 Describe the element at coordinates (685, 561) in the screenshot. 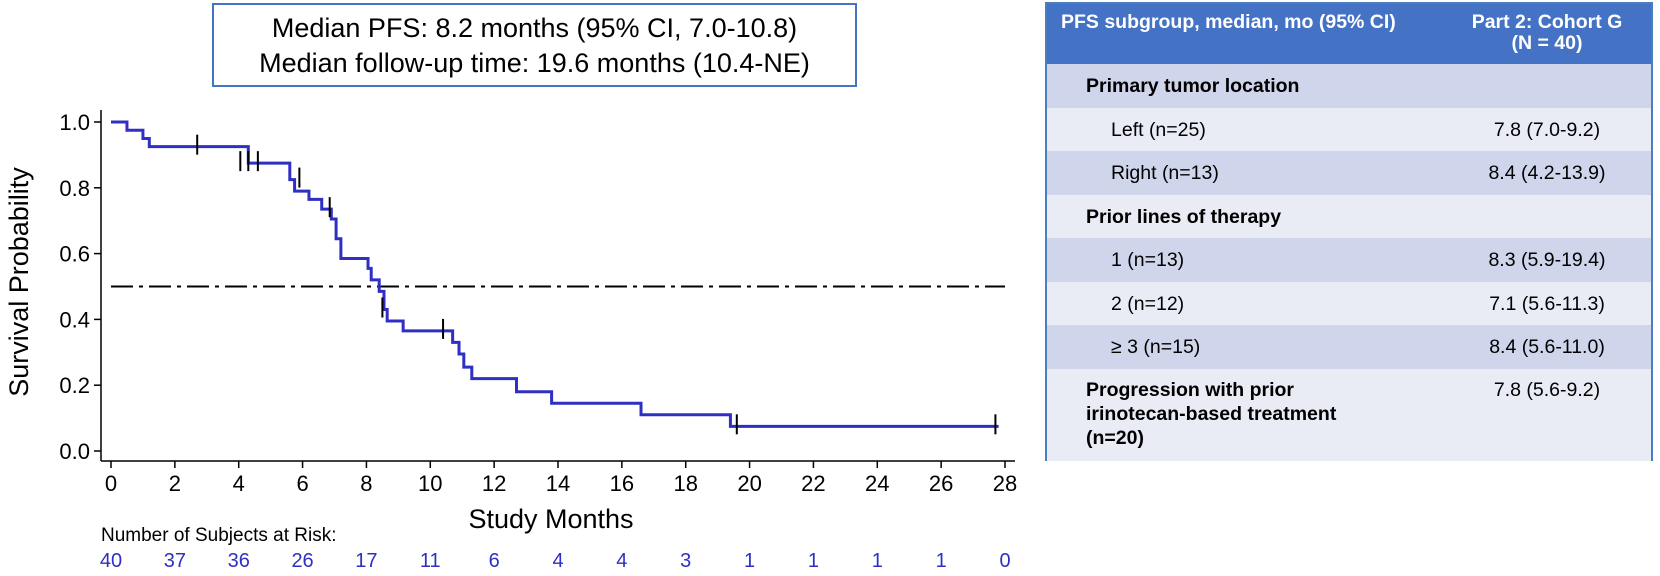

I see `risk-count: 3` at that location.